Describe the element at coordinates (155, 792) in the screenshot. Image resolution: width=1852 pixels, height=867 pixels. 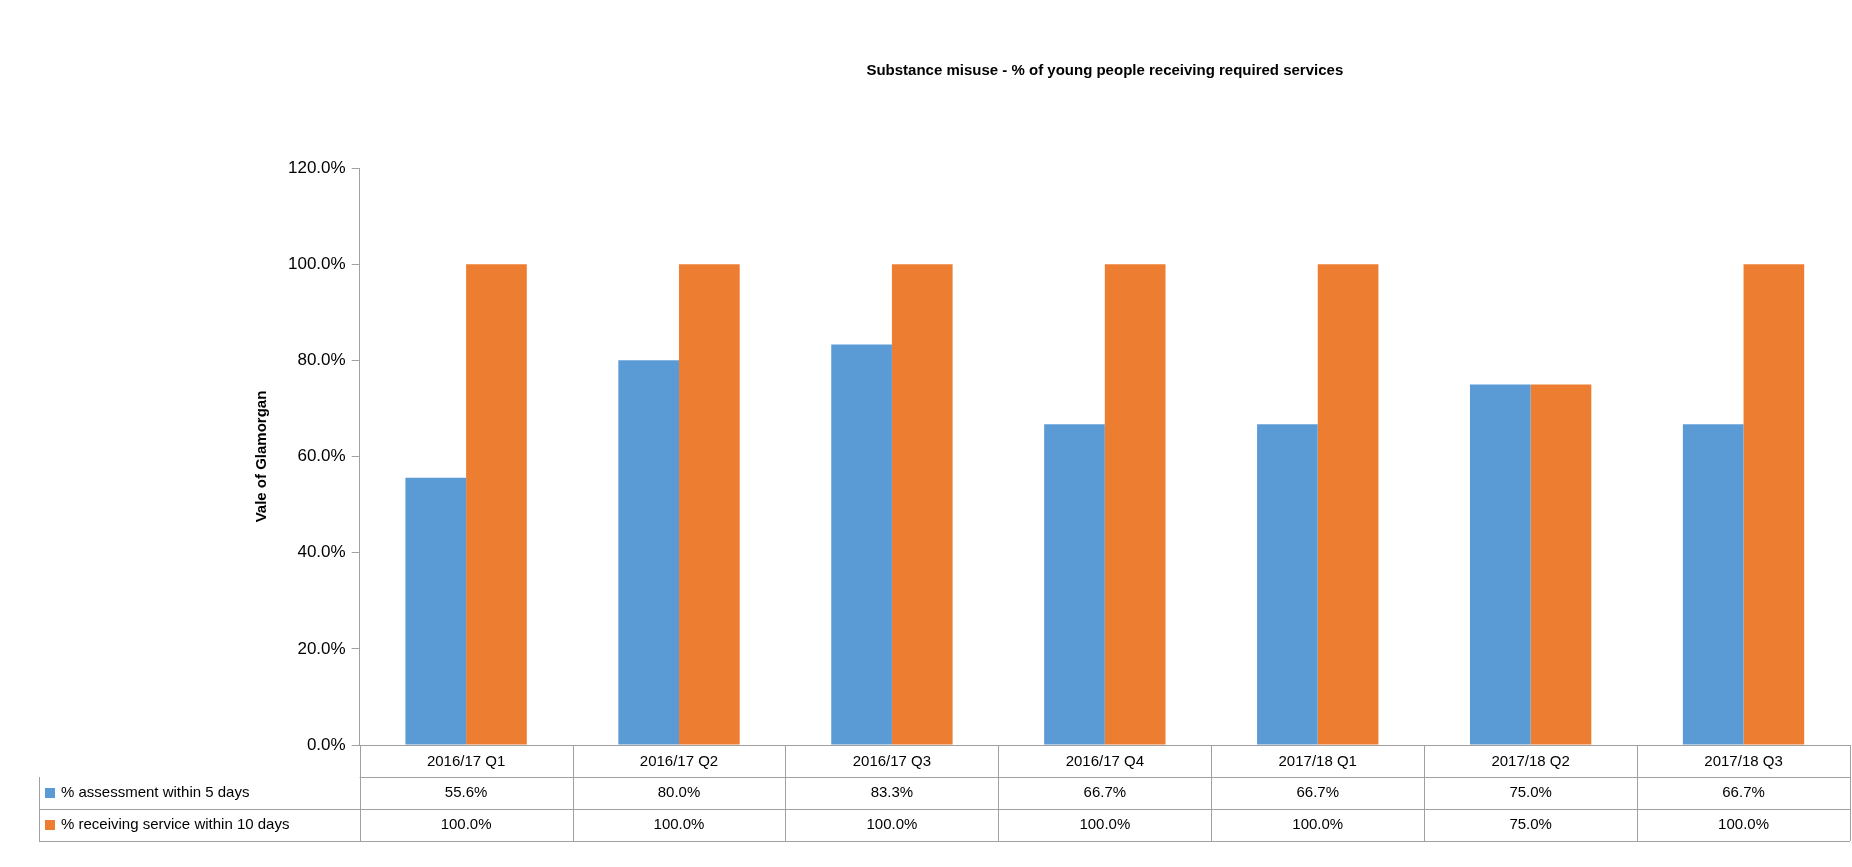
I see `legend-label: % assessment within 5 days` at that location.